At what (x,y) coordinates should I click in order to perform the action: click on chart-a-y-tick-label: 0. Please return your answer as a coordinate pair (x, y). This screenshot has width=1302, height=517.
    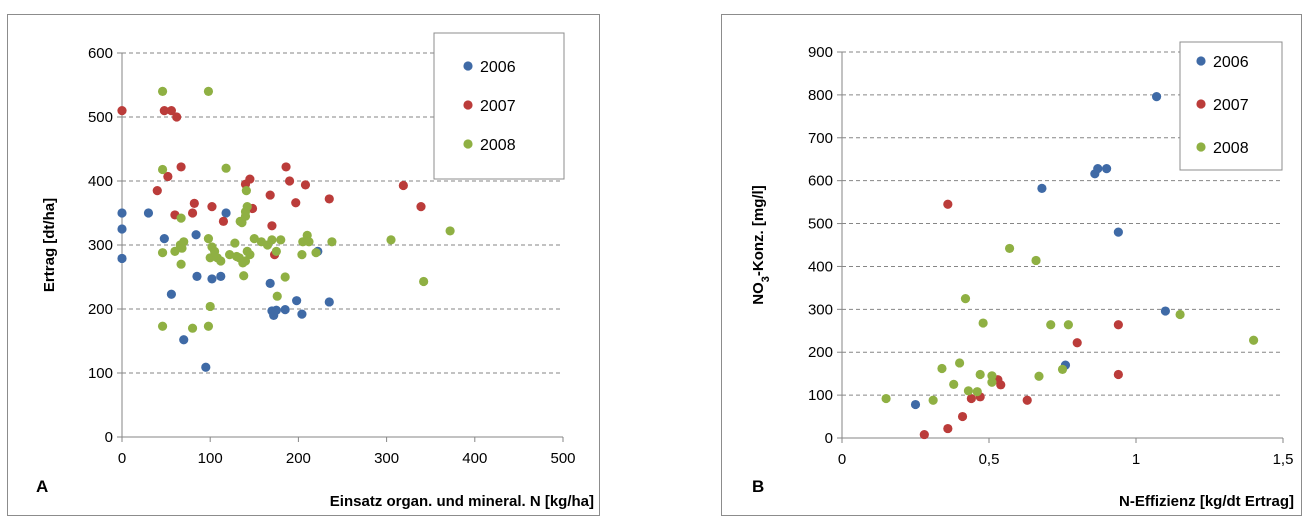
    Looking at the image, I should click on (109, 437).